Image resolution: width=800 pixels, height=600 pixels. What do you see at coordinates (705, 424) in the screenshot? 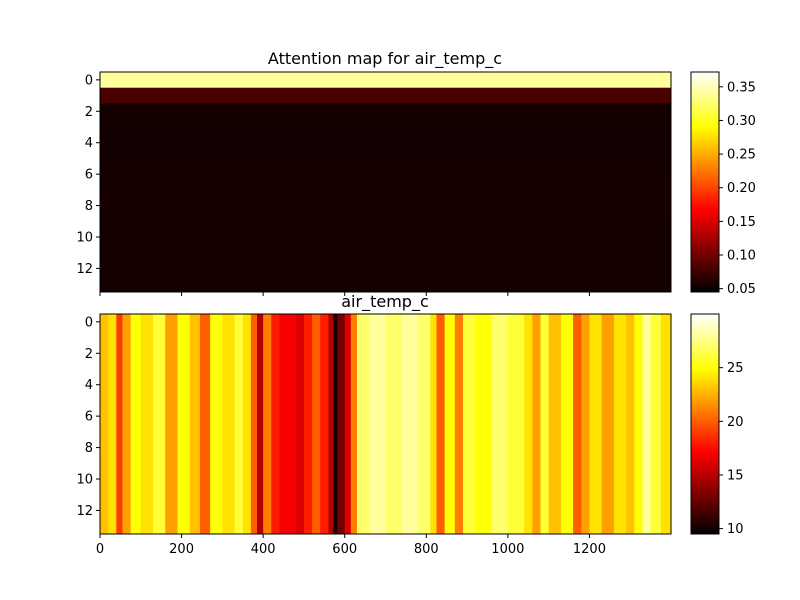
I see `air-temp-colorbar-gradient` at bounding box center [705, 424].